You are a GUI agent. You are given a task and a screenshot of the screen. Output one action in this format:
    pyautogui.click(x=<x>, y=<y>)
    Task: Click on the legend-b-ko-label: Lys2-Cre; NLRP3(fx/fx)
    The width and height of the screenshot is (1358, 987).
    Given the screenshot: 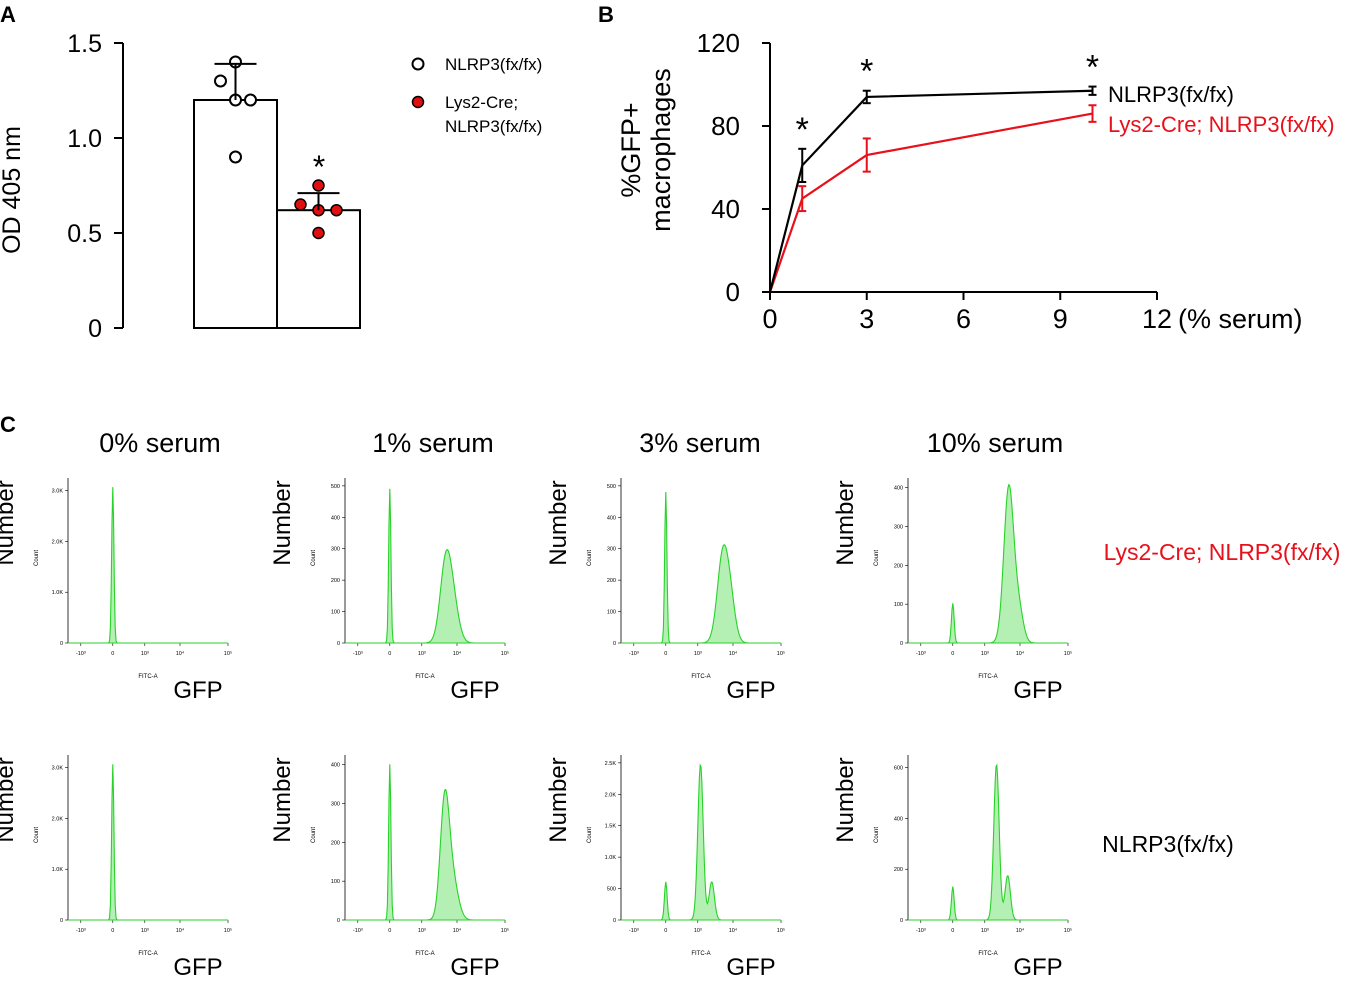 What is the action you would take?
    pyautogui.click(x=1221, y=124)
    